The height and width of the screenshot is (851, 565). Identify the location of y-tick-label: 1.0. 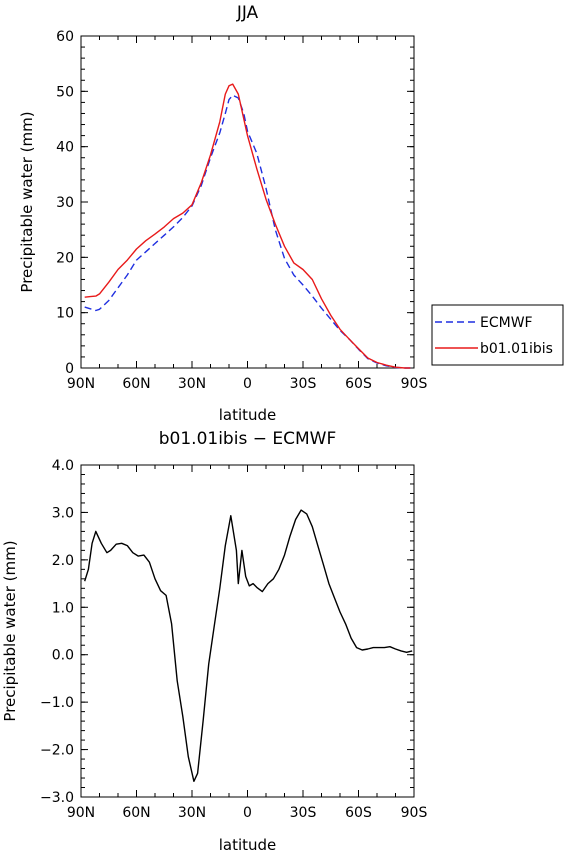
(63, 608).